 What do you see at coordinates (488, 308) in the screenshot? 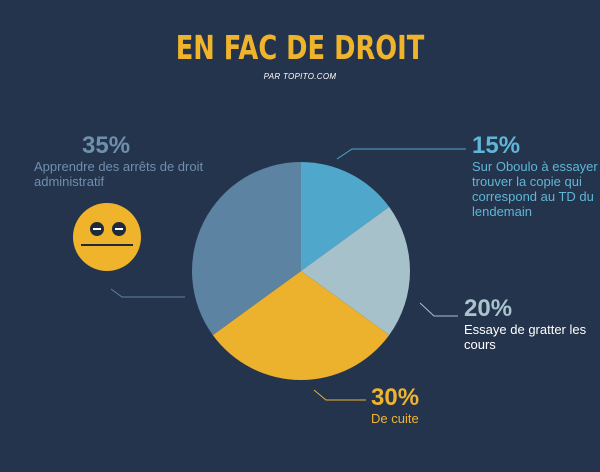
I see `slice-percent: 20%` at bounding box center [488, 308].